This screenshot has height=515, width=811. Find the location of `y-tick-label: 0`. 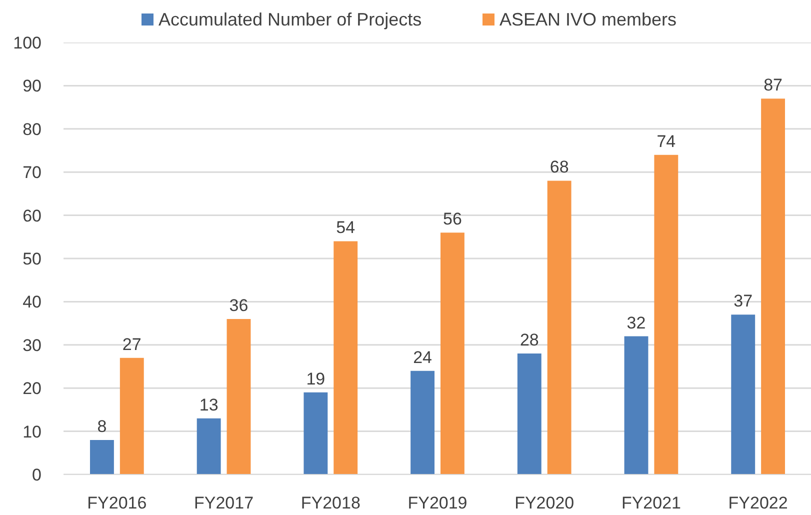

y-tick-label: 0 is located at coordinates (37, 475).